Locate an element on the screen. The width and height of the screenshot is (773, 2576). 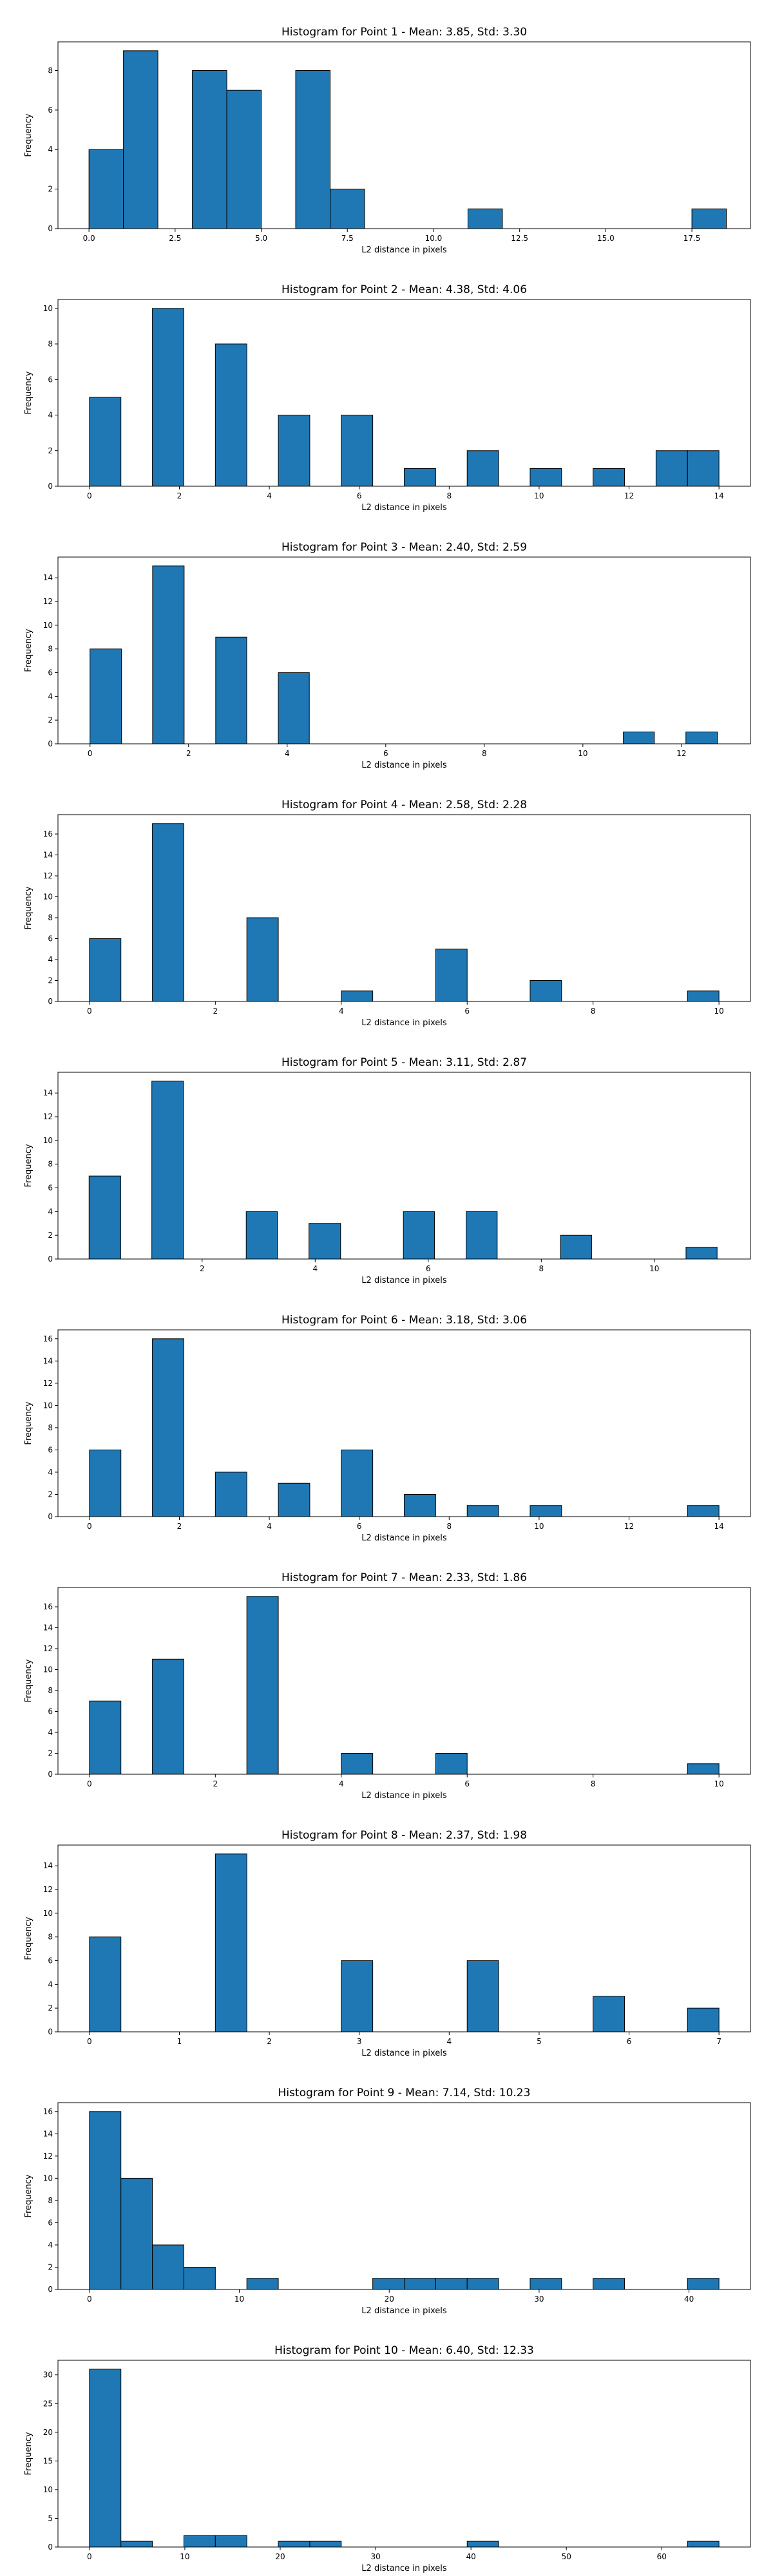
y-tick-label: 14 is located at coordinates (48, 855).